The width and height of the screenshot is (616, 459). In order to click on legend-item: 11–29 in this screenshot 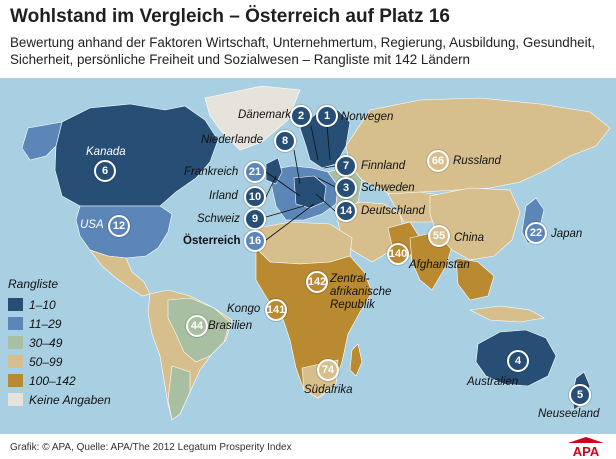, I will do `click(68, 323)`.